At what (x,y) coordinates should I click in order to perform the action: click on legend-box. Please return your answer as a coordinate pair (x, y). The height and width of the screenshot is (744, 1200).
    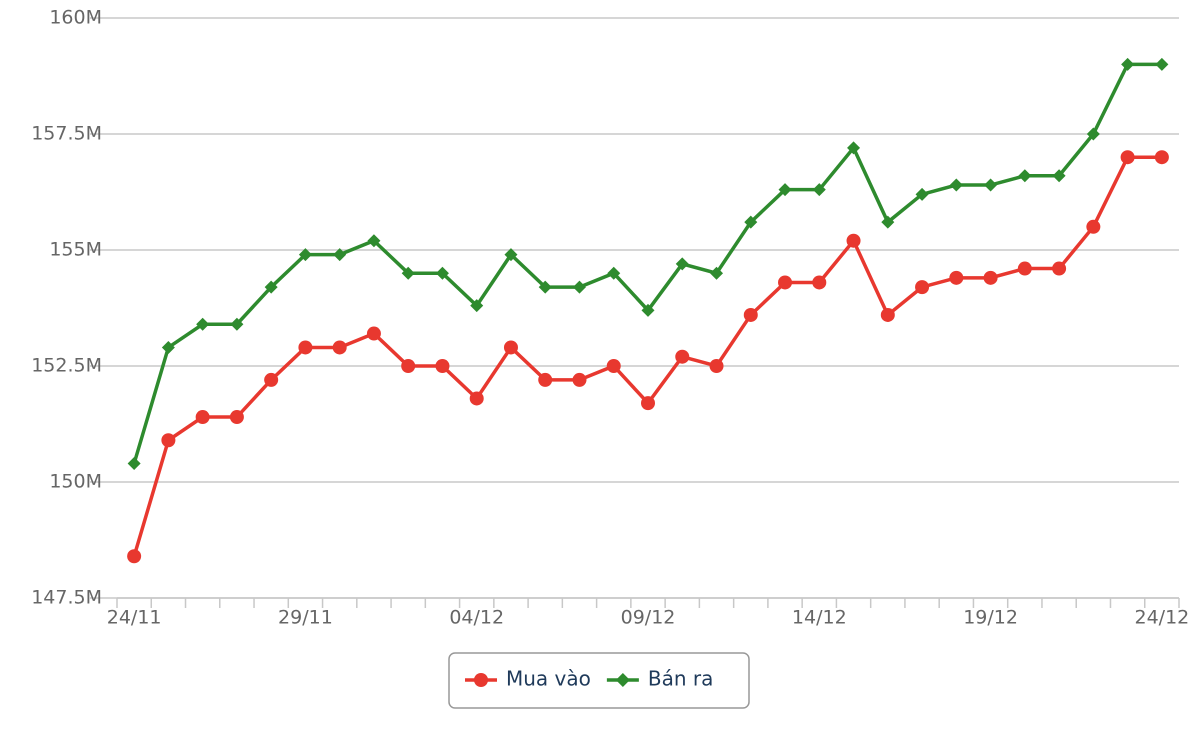
    Looking at the image, I should click on (599, 680).